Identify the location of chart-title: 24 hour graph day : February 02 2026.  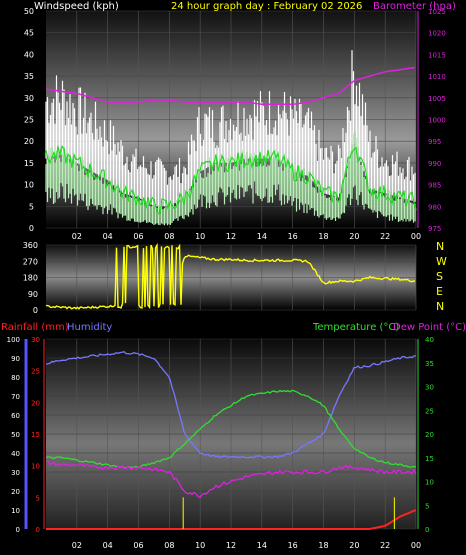
(266, 6).